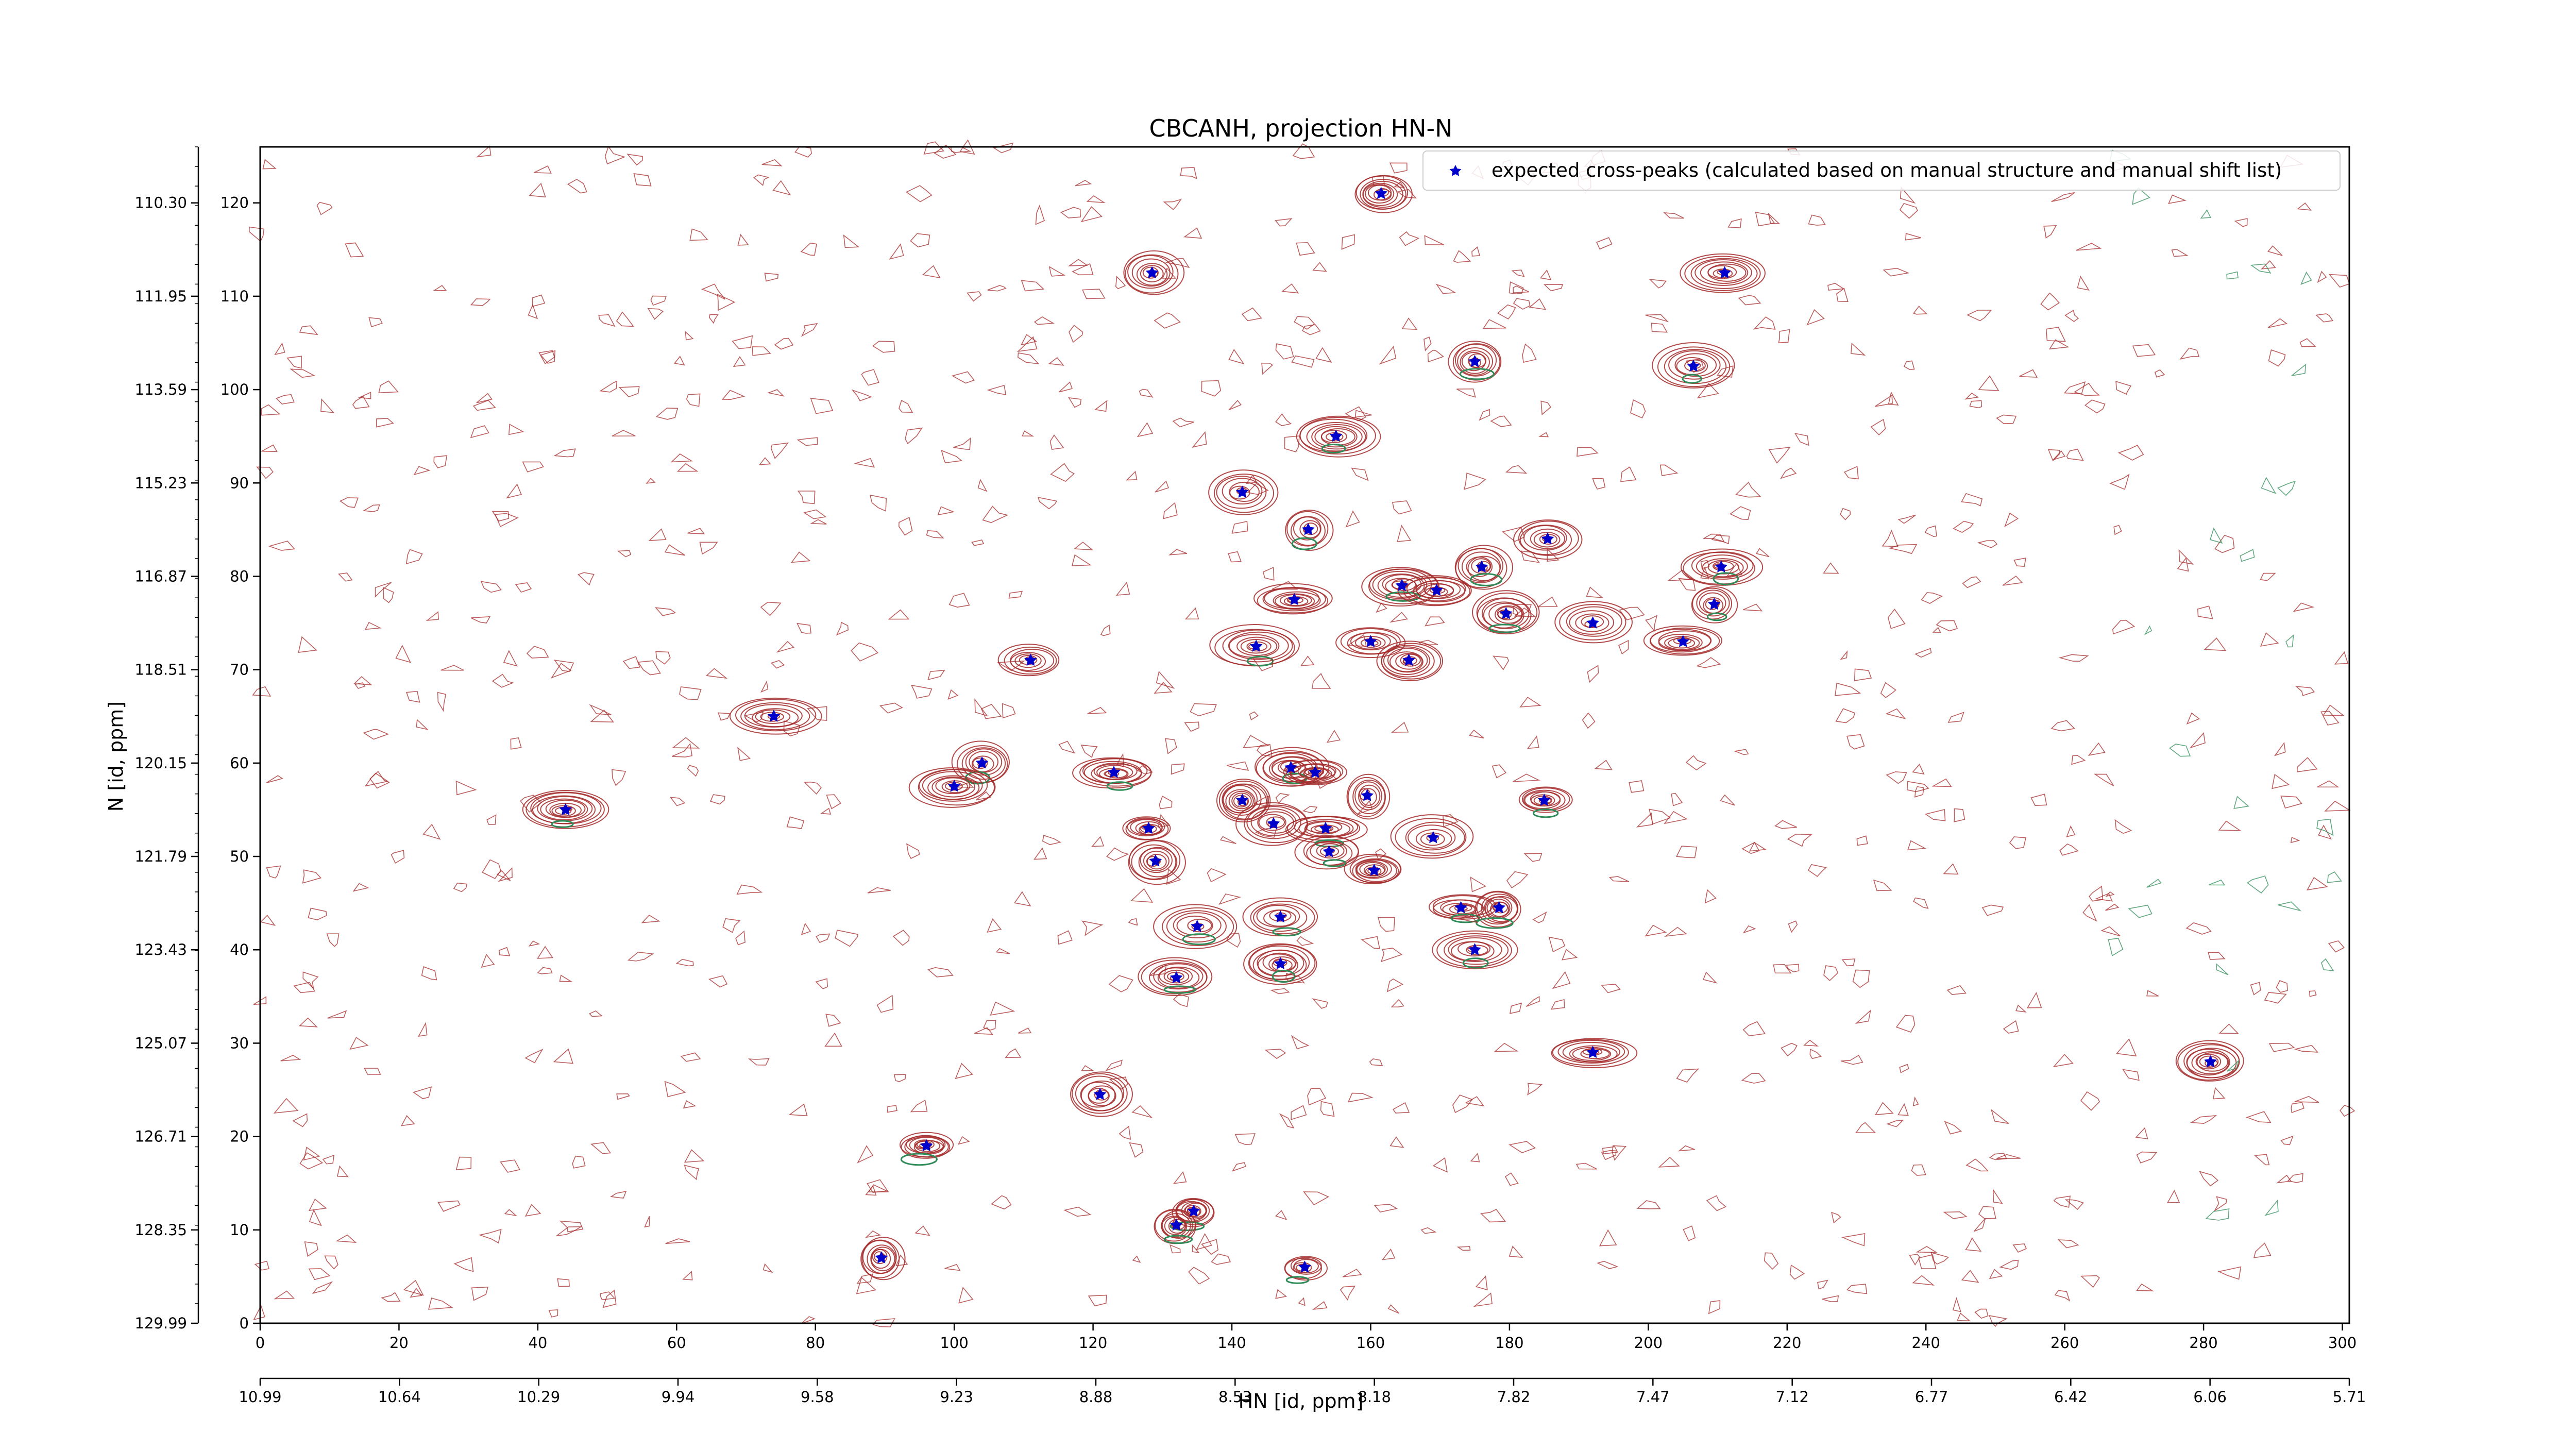  Describe the element at coordinates (1455, 170) in the screenshot. I see `legend-marker` at that location.